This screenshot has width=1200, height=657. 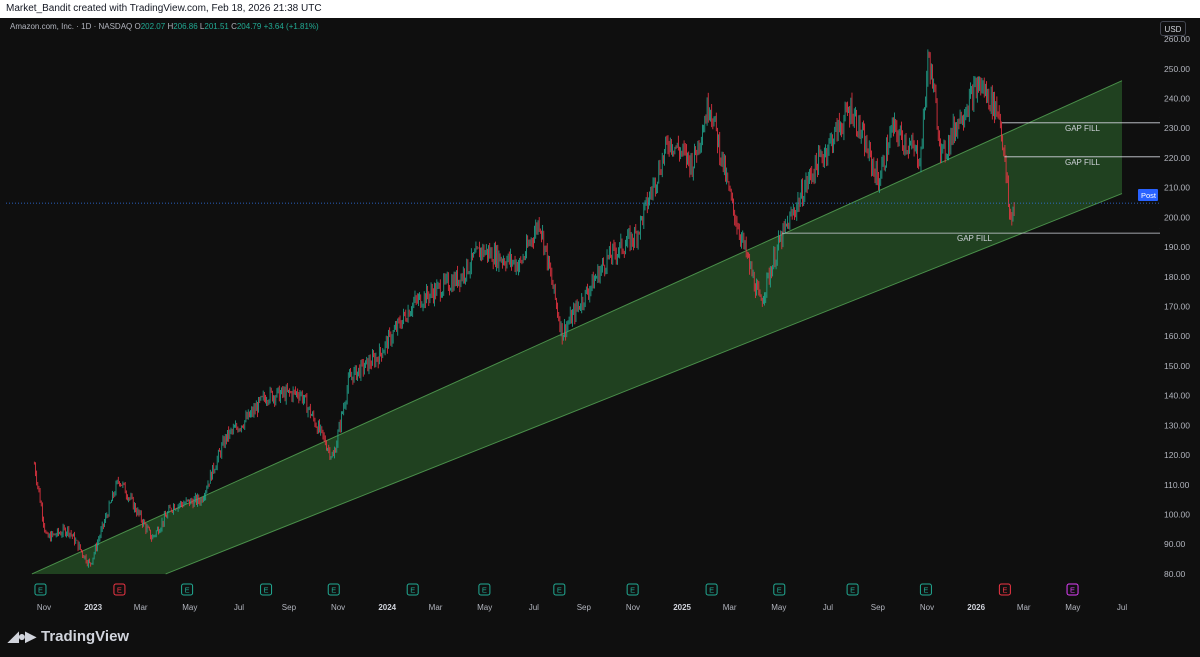 What do you see at coordinates (249, 26) in the screenshot?
I see `close-value: 204.79` at bounding box center [249, 26].